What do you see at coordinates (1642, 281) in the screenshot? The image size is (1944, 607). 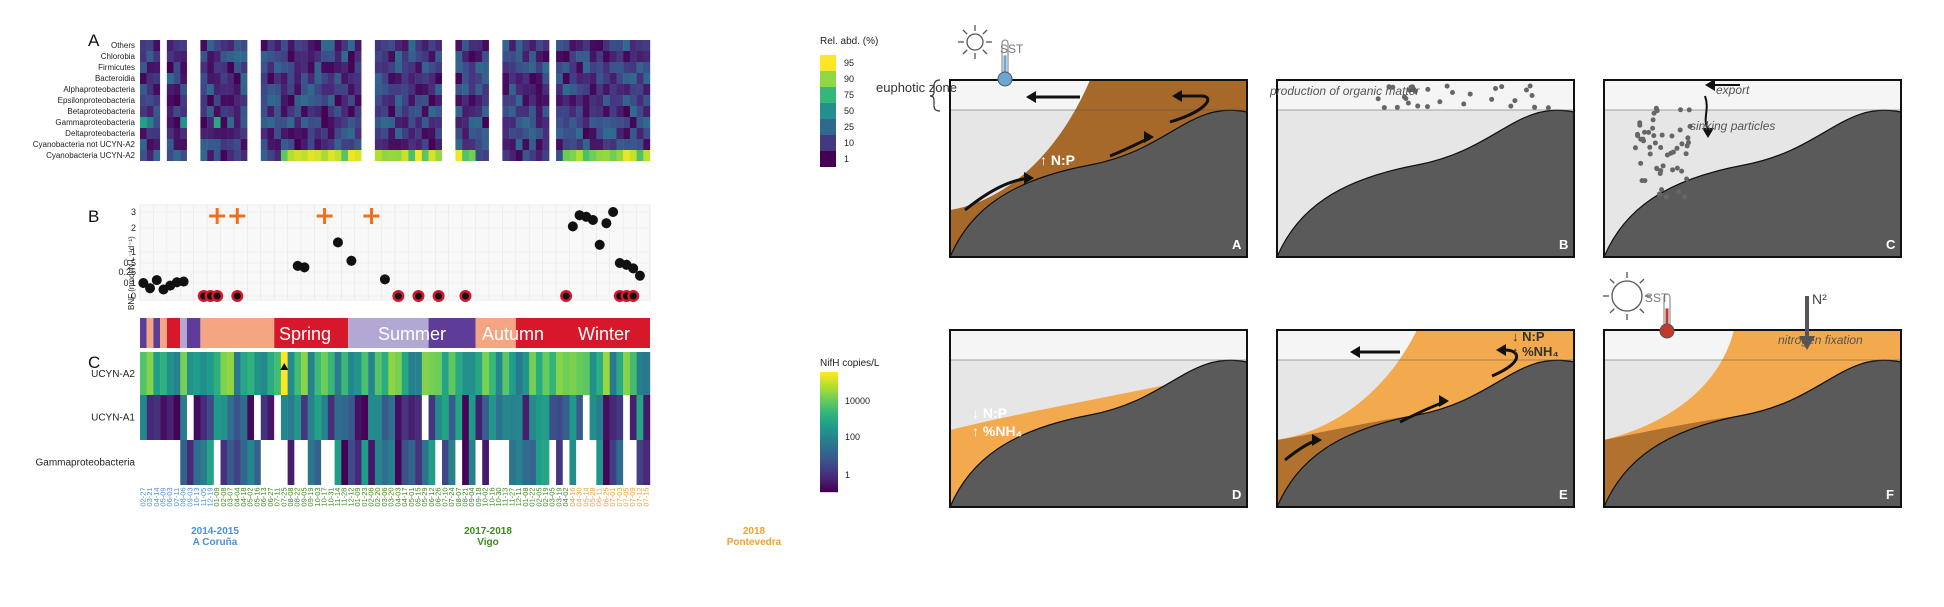 I see `sun-ray` at bounding box center [1642, 281].